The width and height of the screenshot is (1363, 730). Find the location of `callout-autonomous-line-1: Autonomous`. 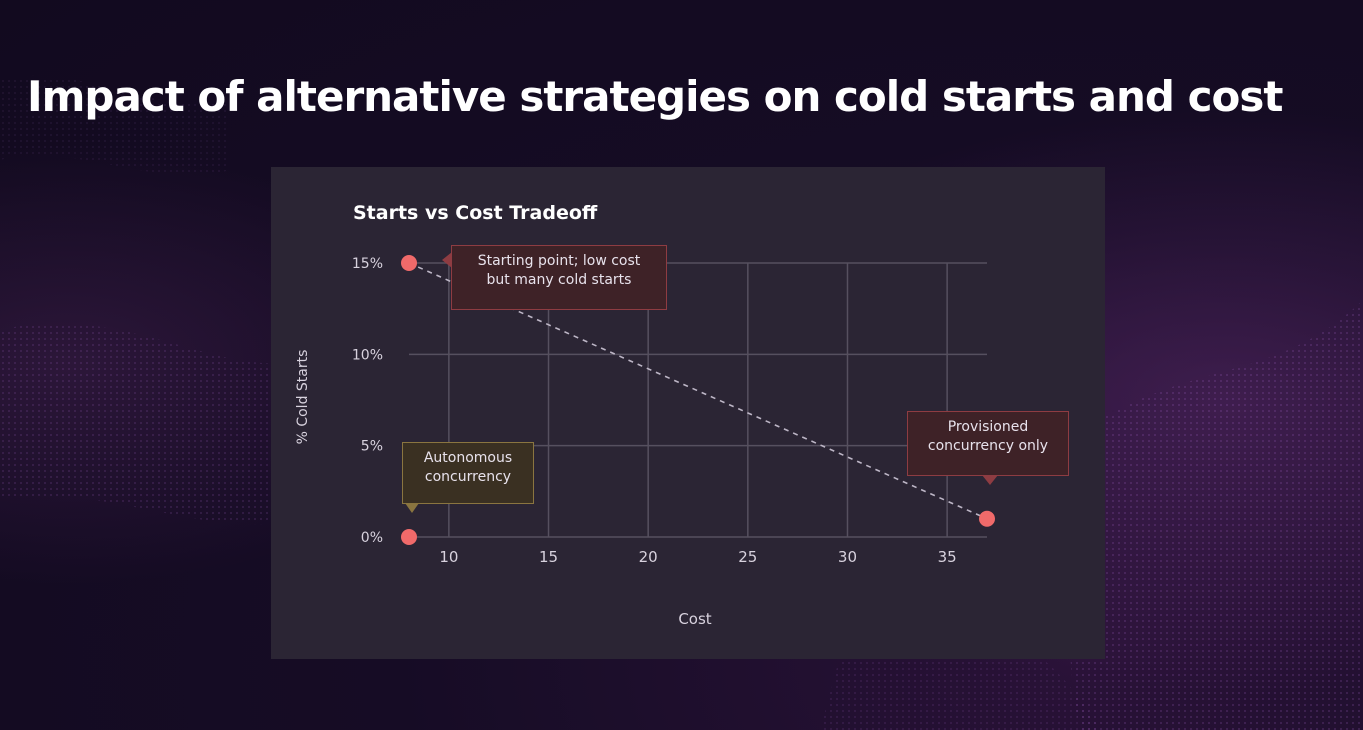

callout-autonomous-line-1: Autonomous is located at coordinates (468, 458).